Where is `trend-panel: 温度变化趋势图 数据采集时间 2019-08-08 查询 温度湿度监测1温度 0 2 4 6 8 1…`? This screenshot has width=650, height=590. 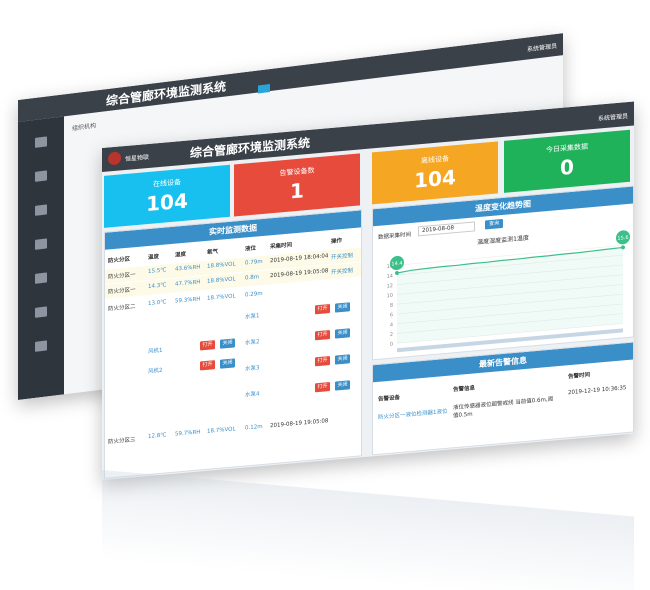
trend-panel: 温度变化趋势图 数据采集时间 2019-08-08 查询 温度湿度监测1温度 0 2 4 6 8 1… is located at coordinates (503, 273).